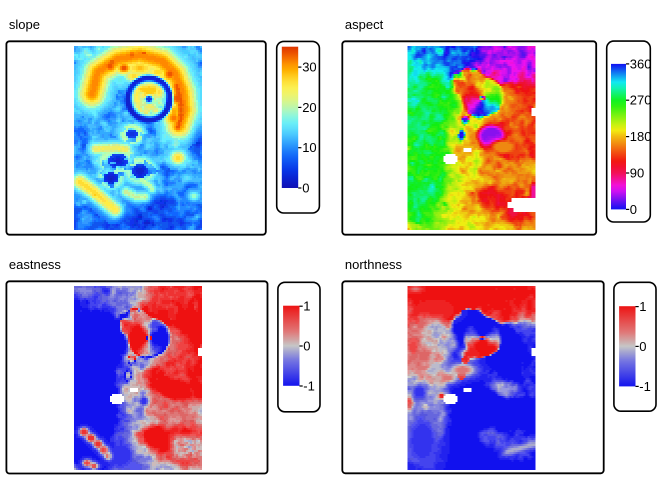  What do you see at coordinates (24, 24) in the screenshot?
I see `svg-text: slope` at bounding box center [24, 24].